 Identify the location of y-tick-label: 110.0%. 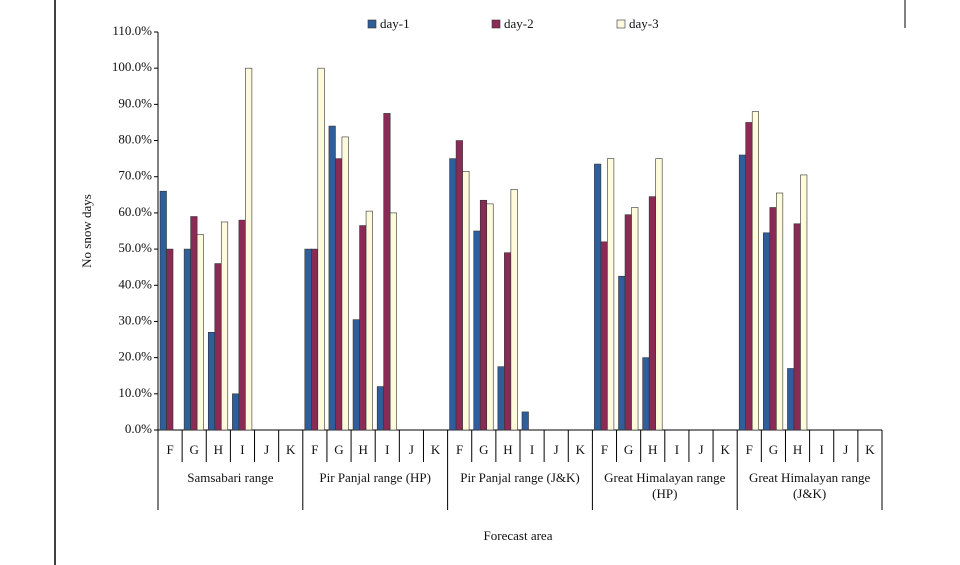
(132, 30).